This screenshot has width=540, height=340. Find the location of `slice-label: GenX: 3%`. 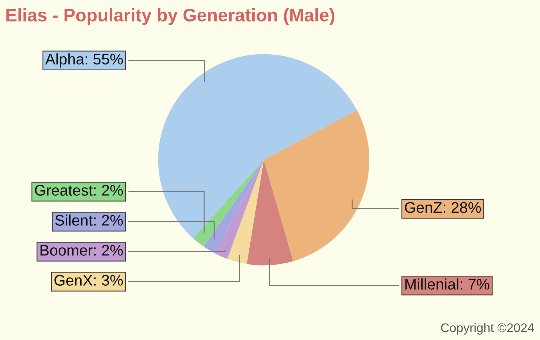

slice-label: GenX: 3% is located at coordinates (89, 280).